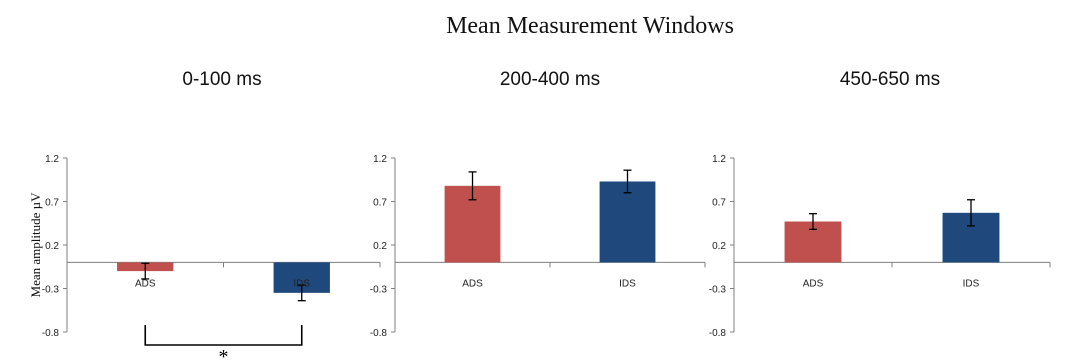  Describe the element at coordinates (590, 26) in the screenshot. I see `figure-title: Mean Measurement Windows` at that location.